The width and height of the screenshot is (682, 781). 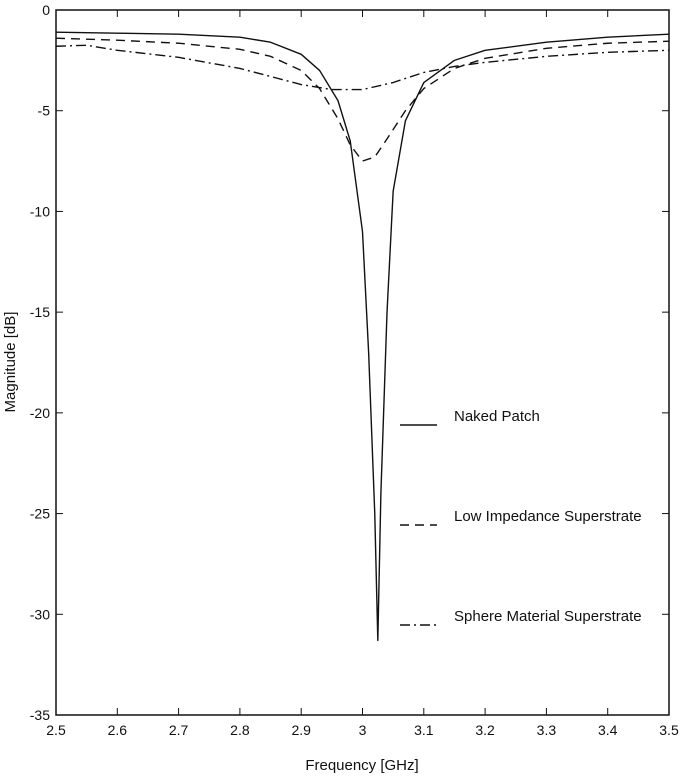 What do you see at coordinates (46, 10) in the screenshot?
I see `y-tick-label: 0` at bounding box center [46, 10].